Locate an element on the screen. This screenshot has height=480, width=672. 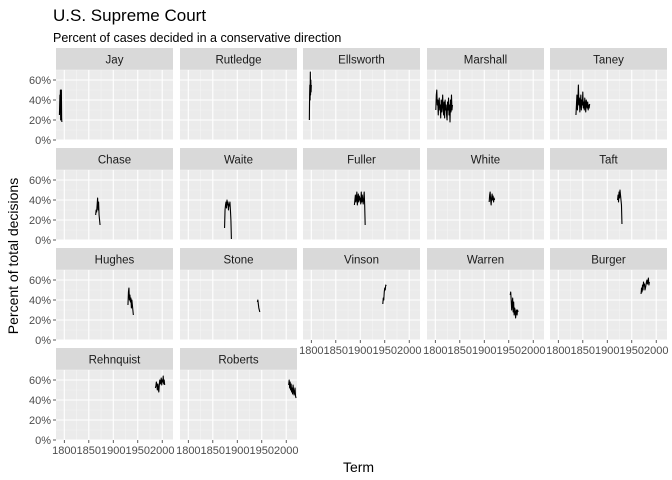
series-line-warren is located at coordinates (514, 305).